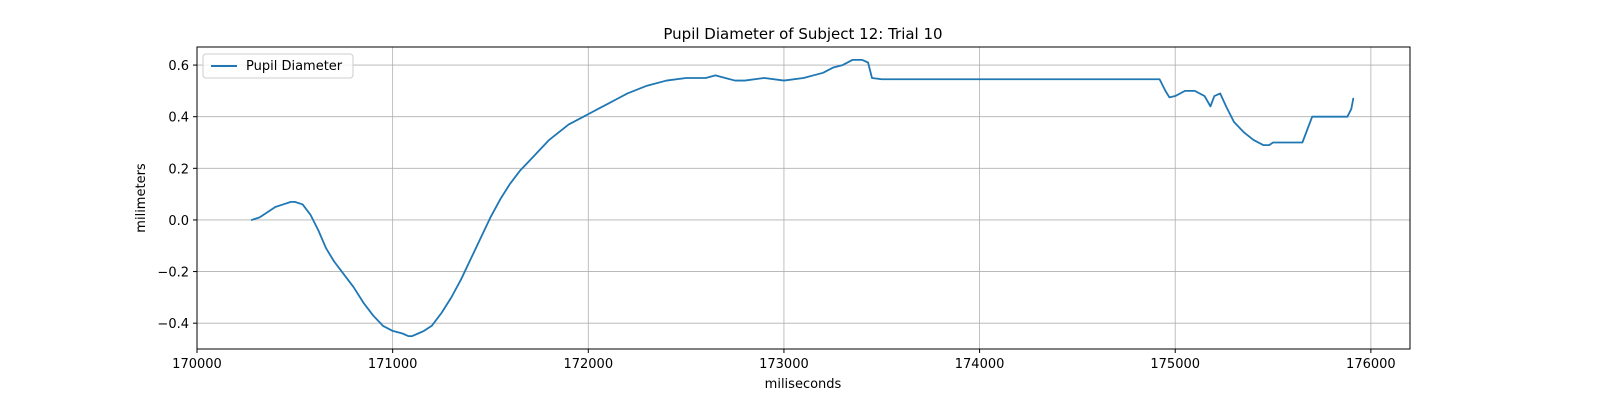 The image size is (1600, 400). Describe the element at coordinates (177, 195) in the screenshot. I see `y-axis: −0.4 −0.2 0.0 0.2 0.4 0.6` at that location.